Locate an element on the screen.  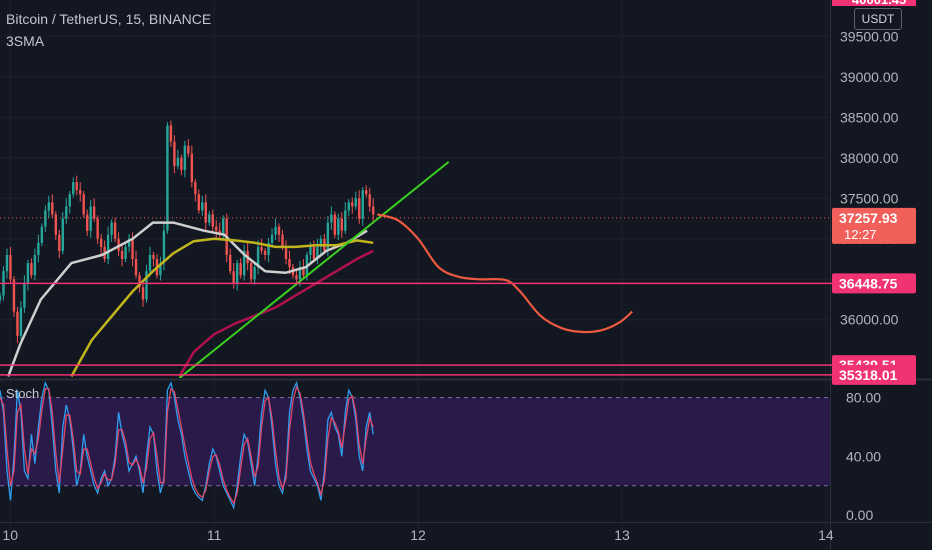
stoch-k-line is located at coordinates (187, 445).